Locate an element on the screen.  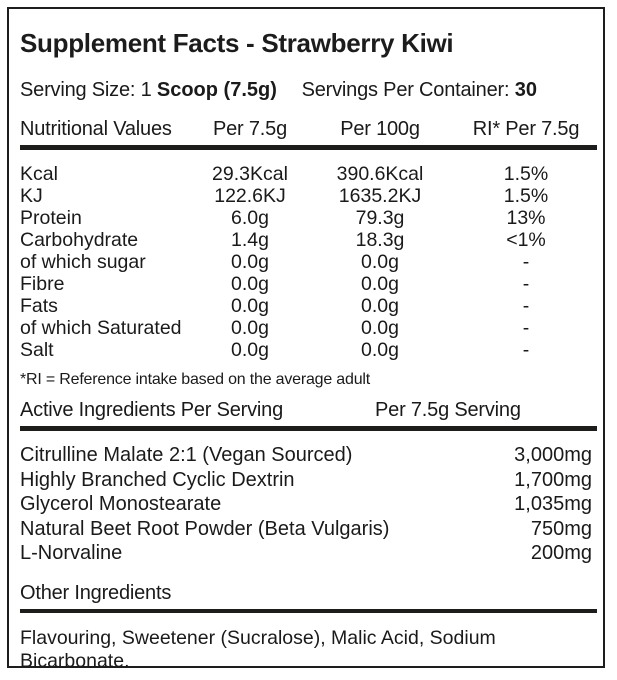
list-item: Glycerol Monostearate 1,035mg is located at coordinates (306, 504).